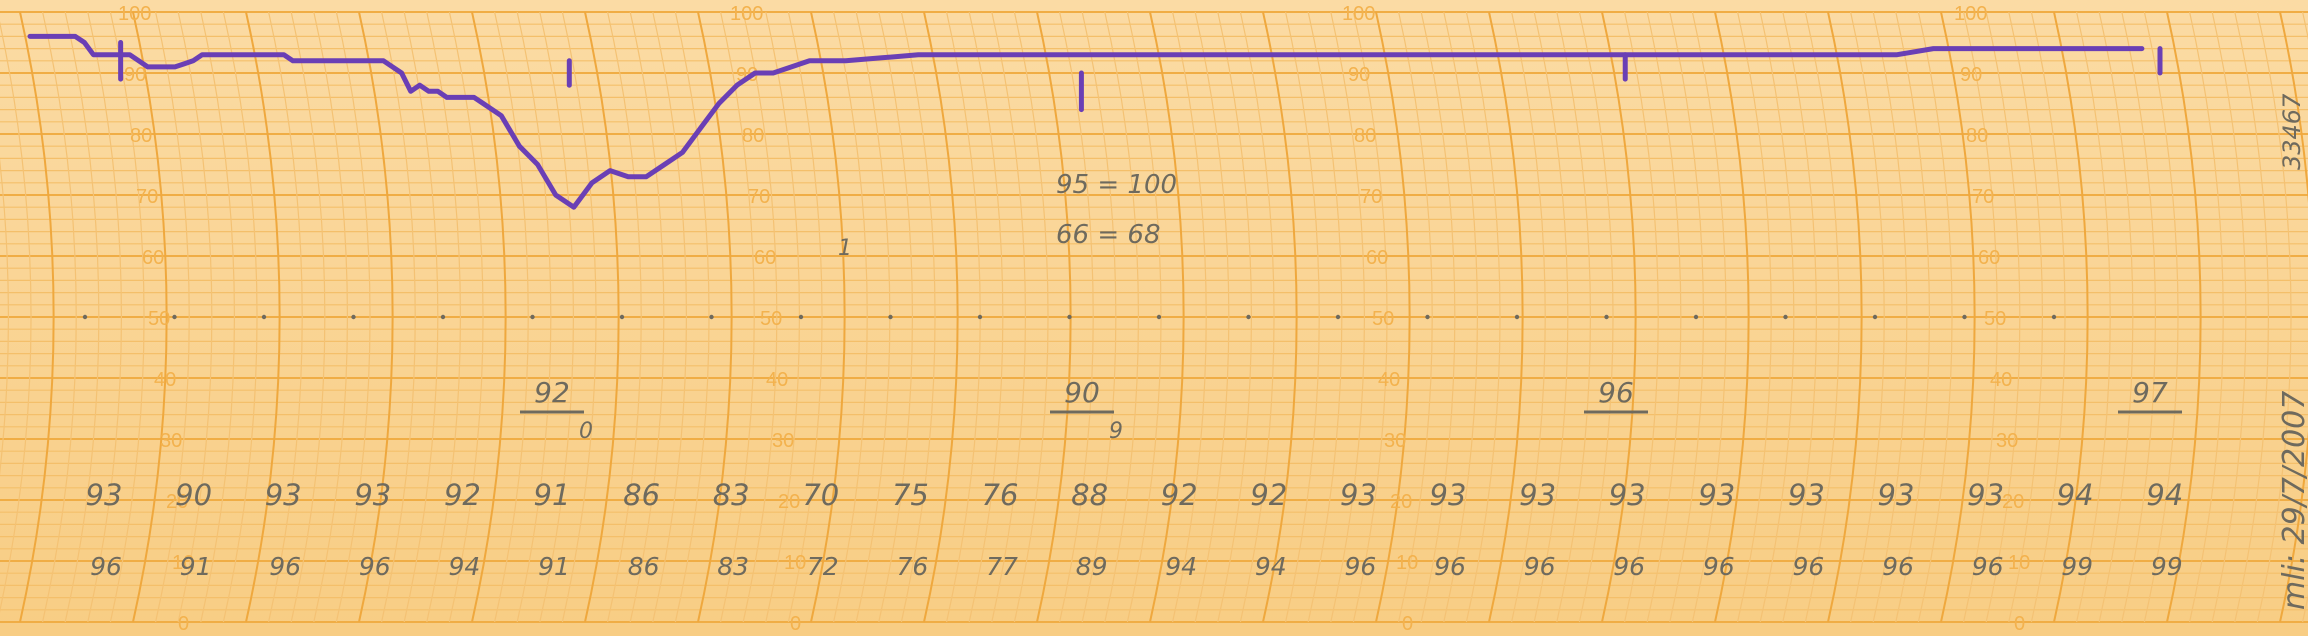  What do you see at coordinates (2164, 495) in the screenshot?
I see `note-row1-value: 94` at bounding box center [2164, 495].